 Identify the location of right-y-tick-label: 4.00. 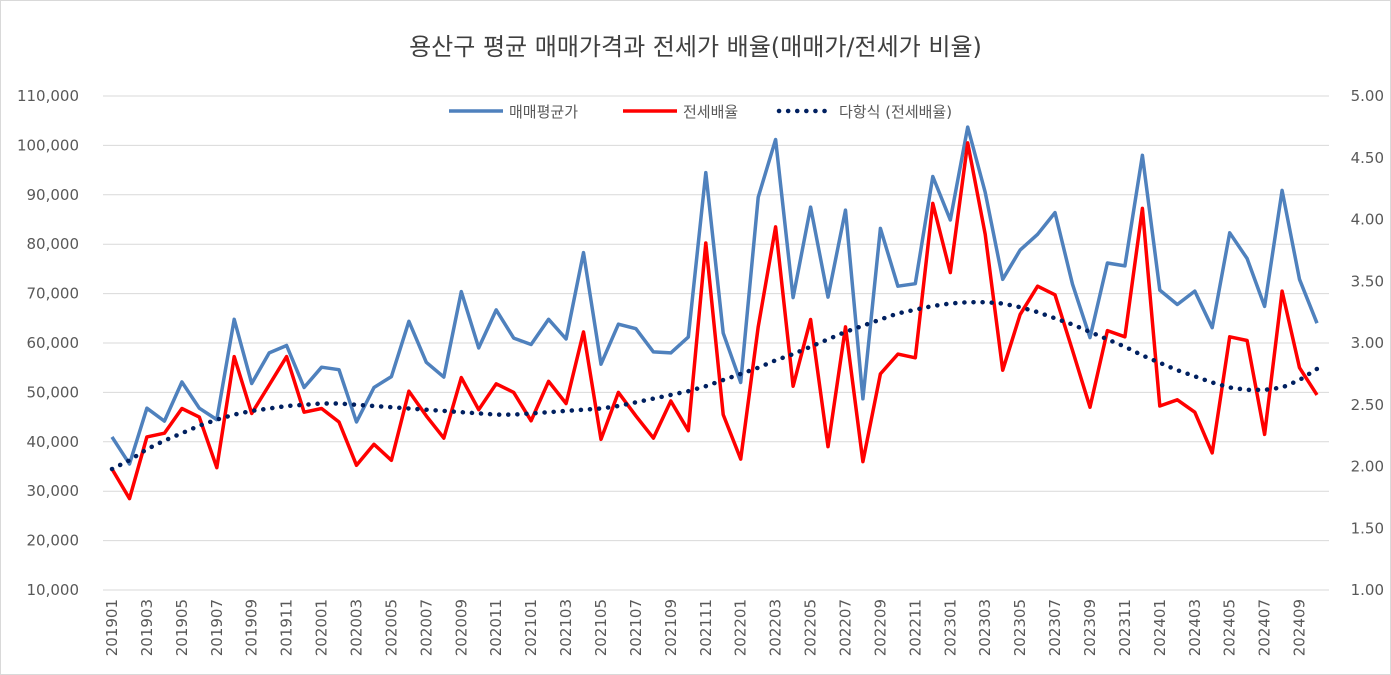
(1367, 220).